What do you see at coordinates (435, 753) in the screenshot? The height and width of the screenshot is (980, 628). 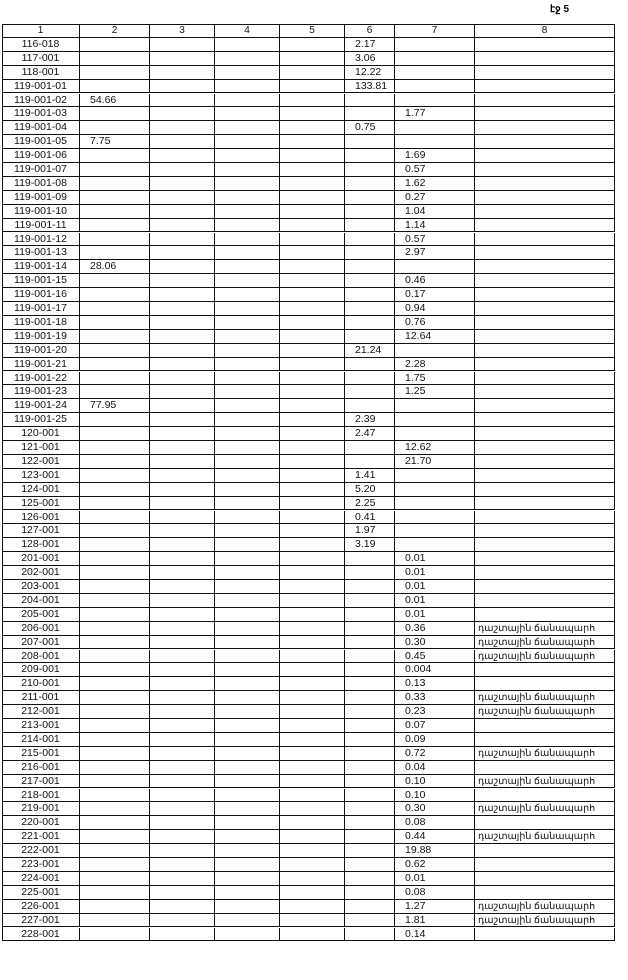 I see `table-cell: 0.72` at bounding box center [435, 753].